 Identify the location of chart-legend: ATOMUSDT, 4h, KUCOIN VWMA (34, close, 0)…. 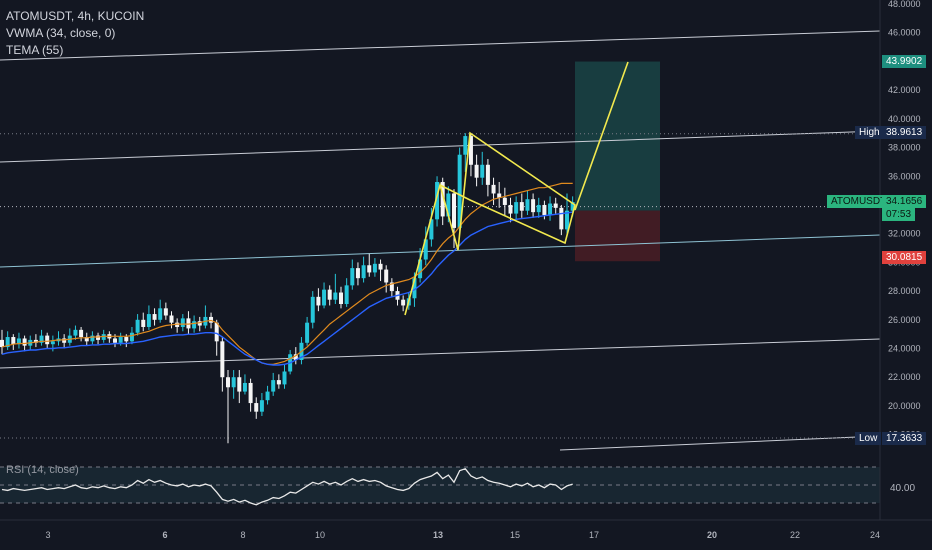
(75, 33).